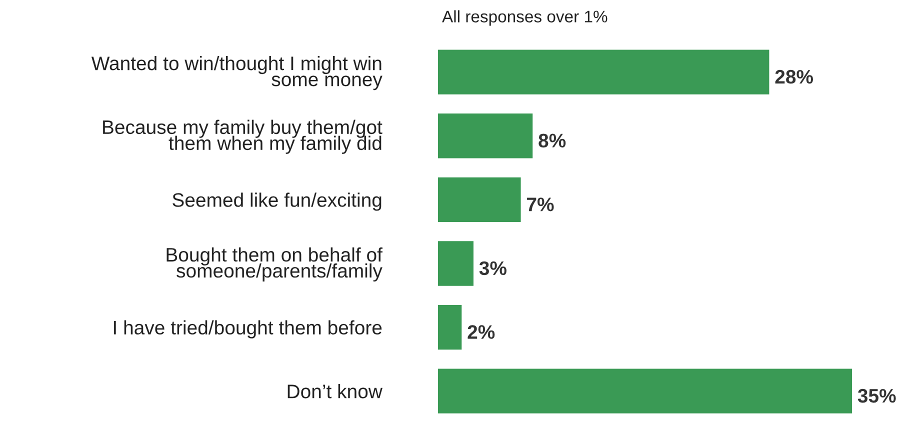 The image size is (914, 423). What do you see at coordinates (274, 264) in the screenshot?
I see `y-tick-label: Bought them on behalf of someone/parents/family` at bounding box center [274, 264].